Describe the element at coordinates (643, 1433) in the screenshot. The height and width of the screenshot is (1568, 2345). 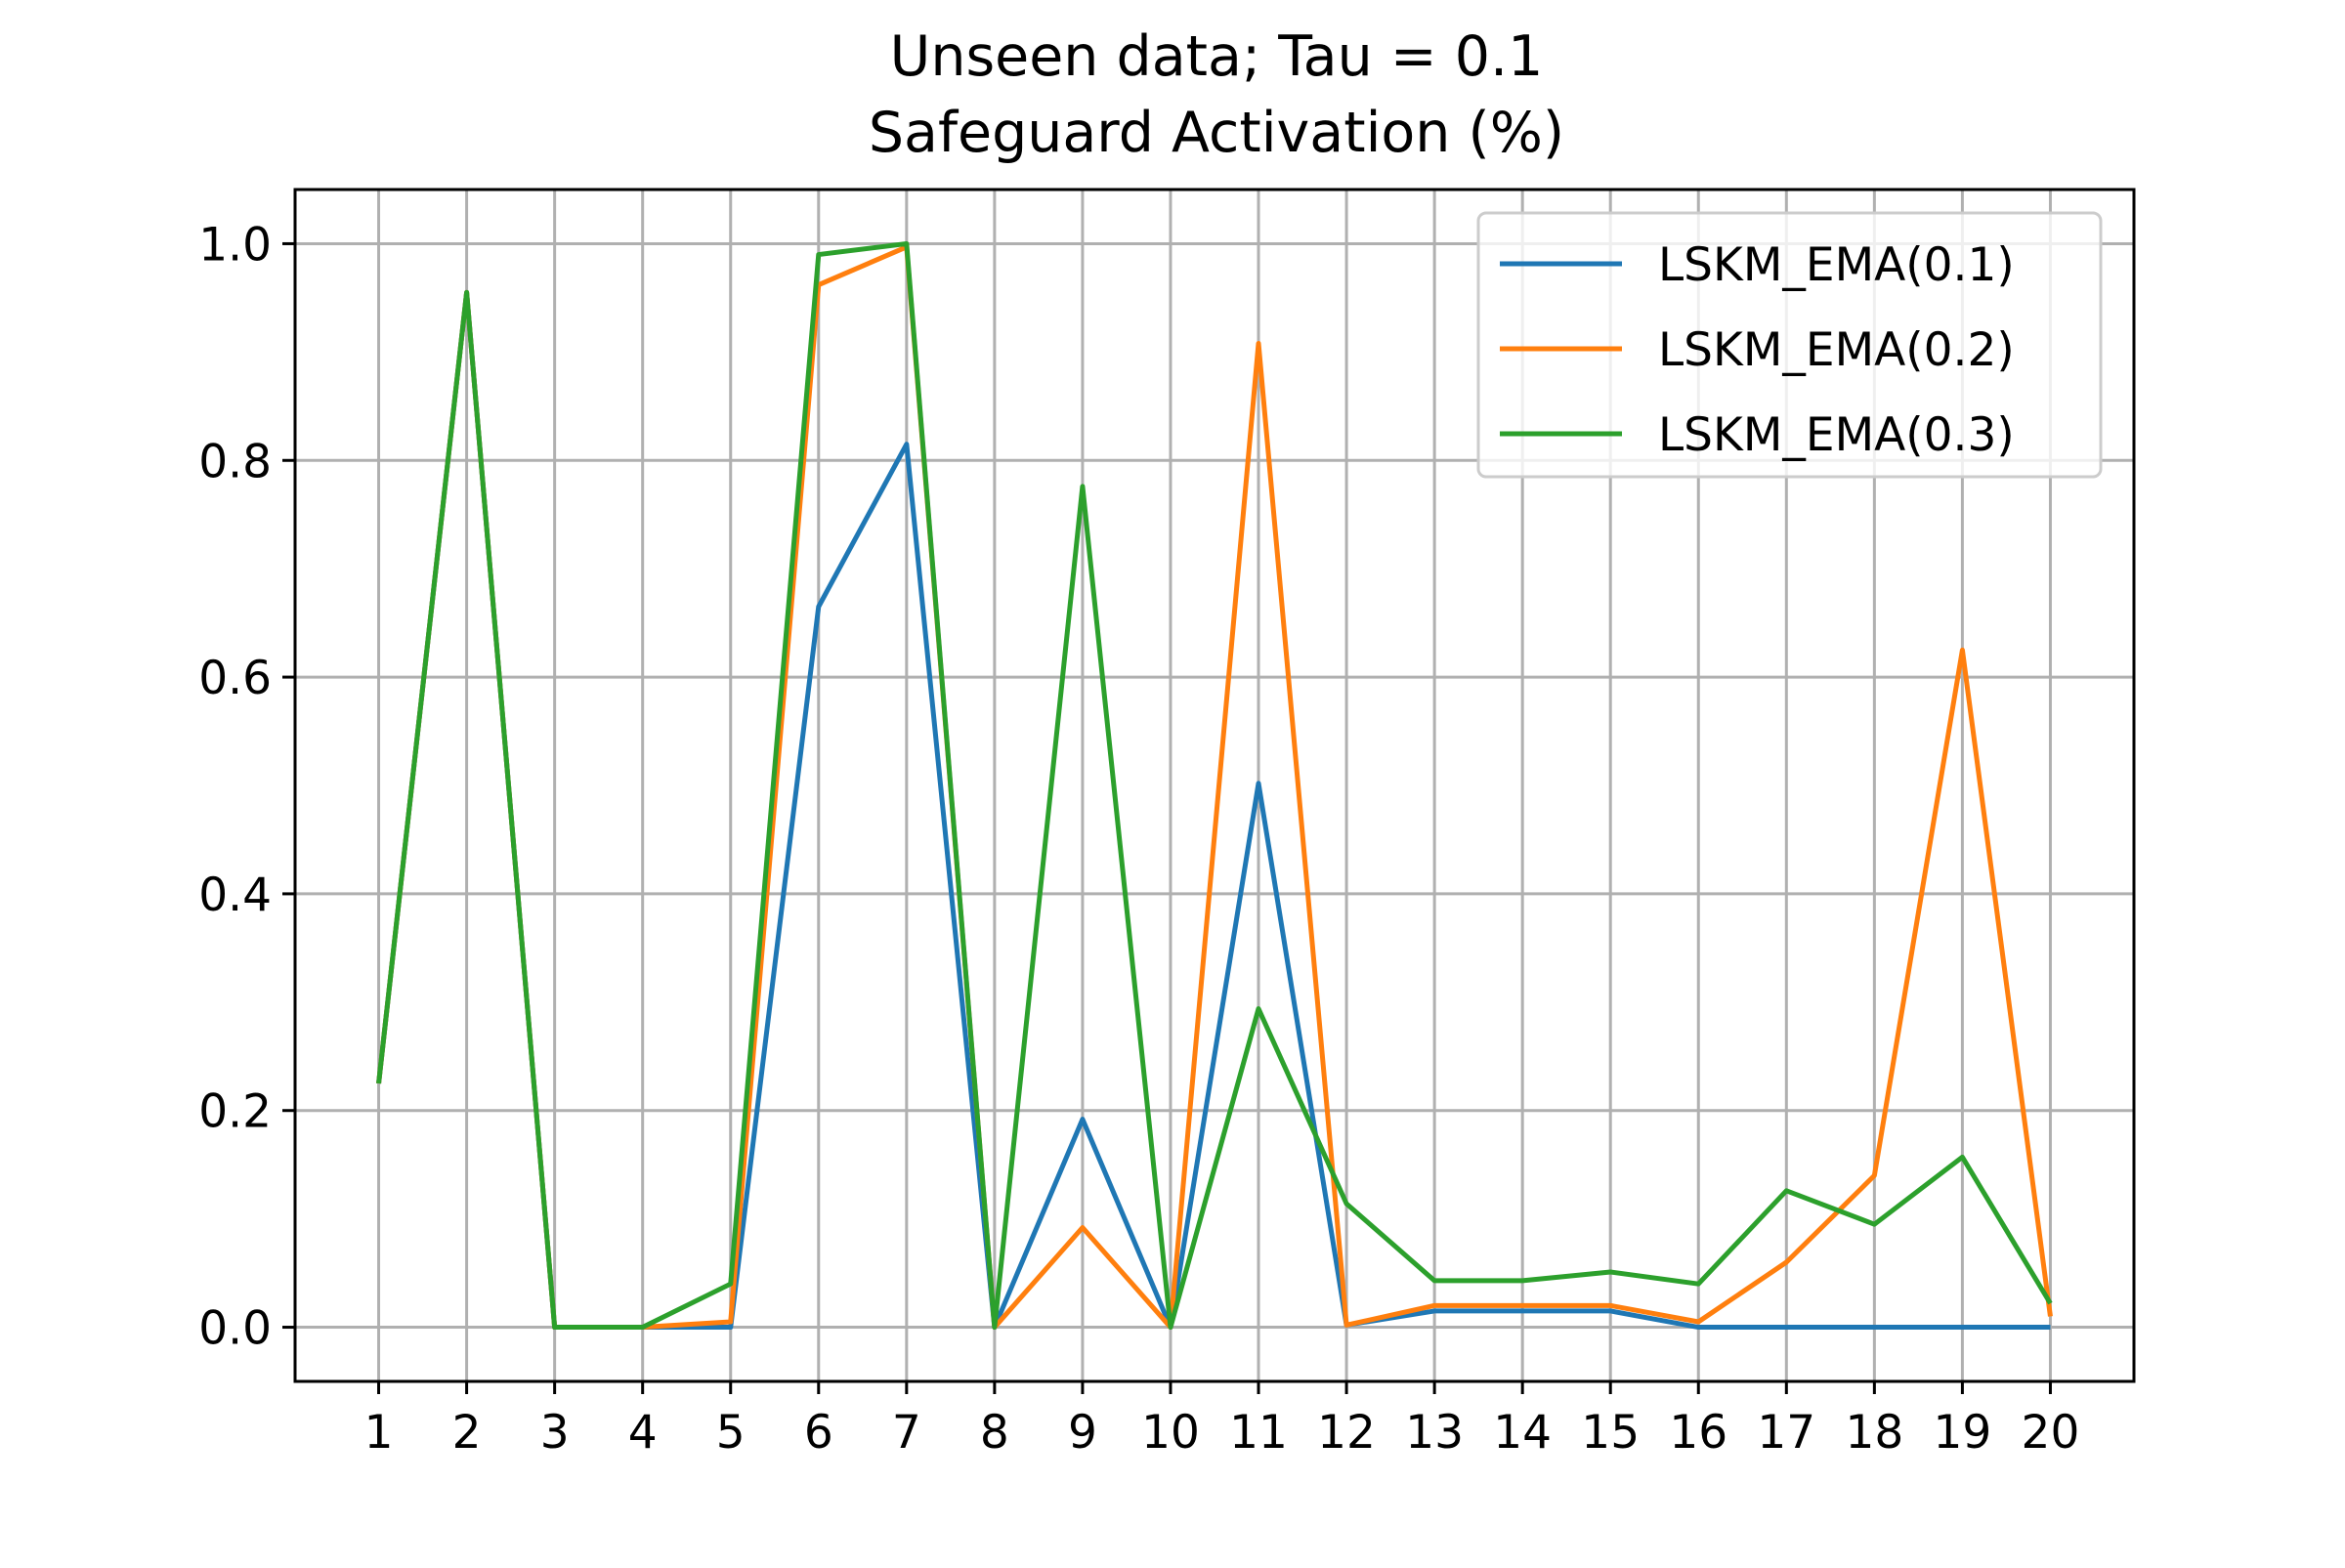
I see `x-tick-label: 4` at that location.